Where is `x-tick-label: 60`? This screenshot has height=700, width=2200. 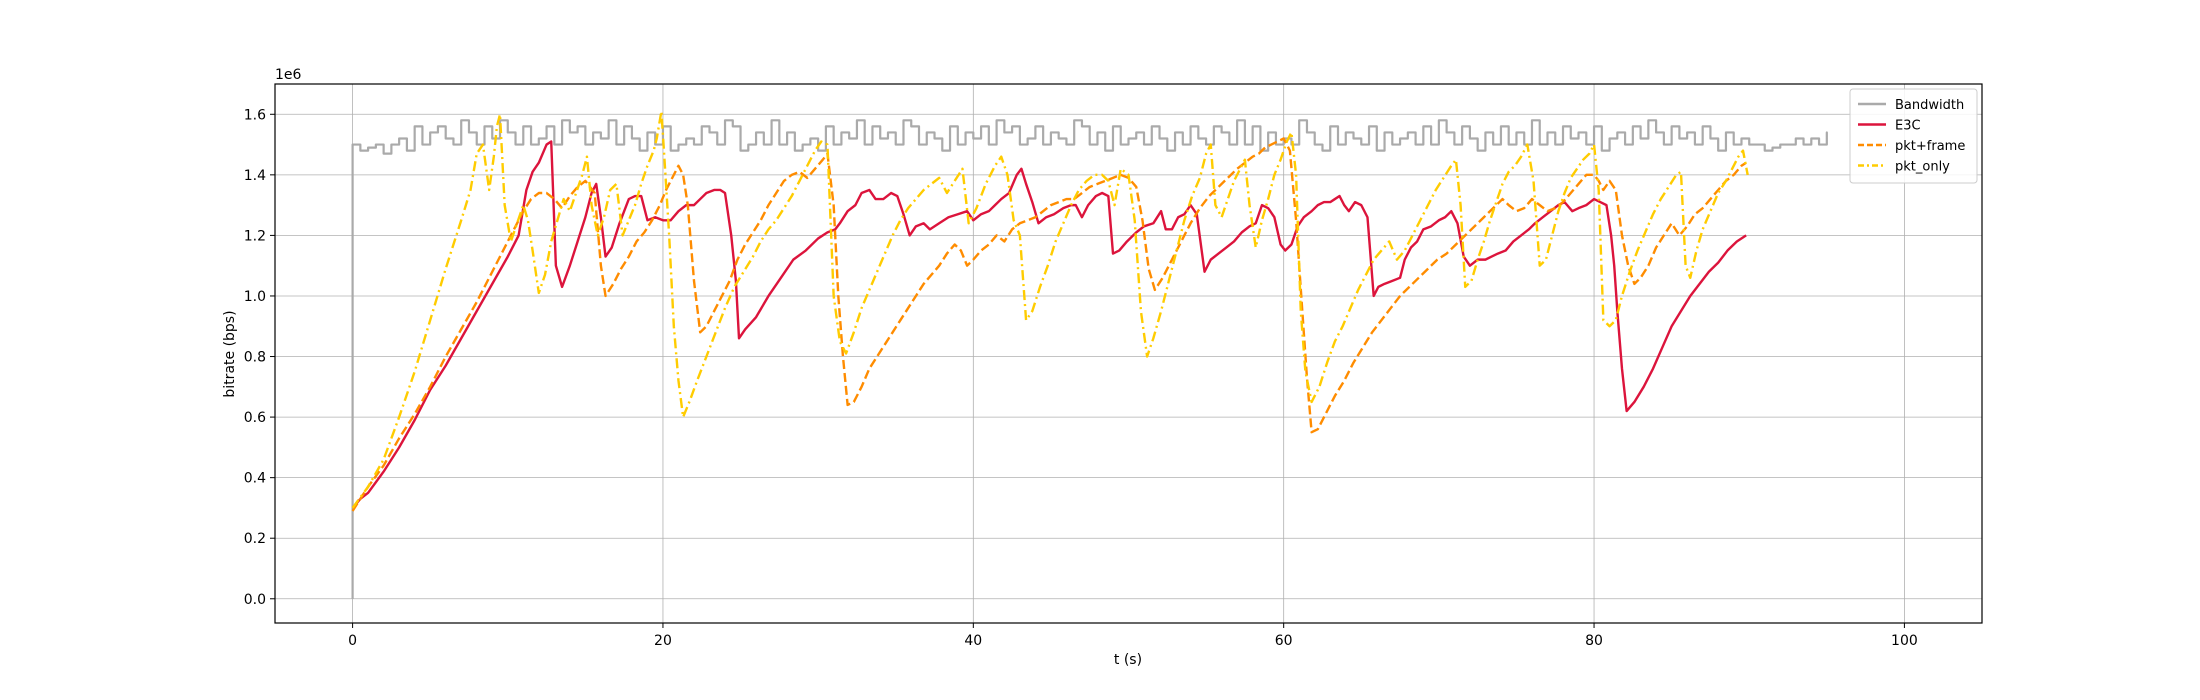 x-tick-label: 60 is located at coordinates (1284, 641).